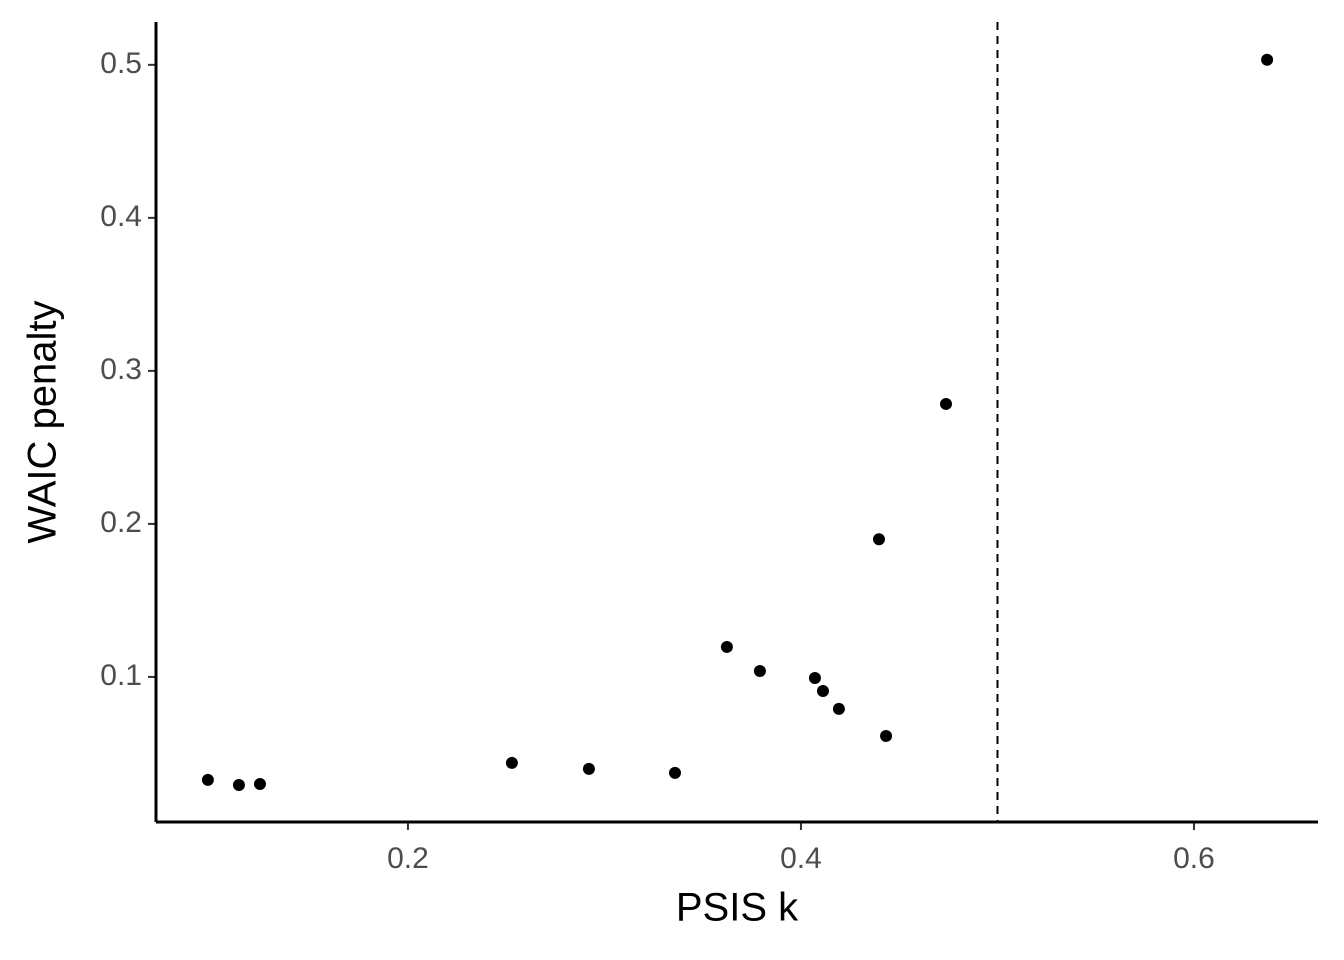  Describe the element at coordinates (121, 675) in the screenshot. I see `y-tick-label: 0.1` at that location.